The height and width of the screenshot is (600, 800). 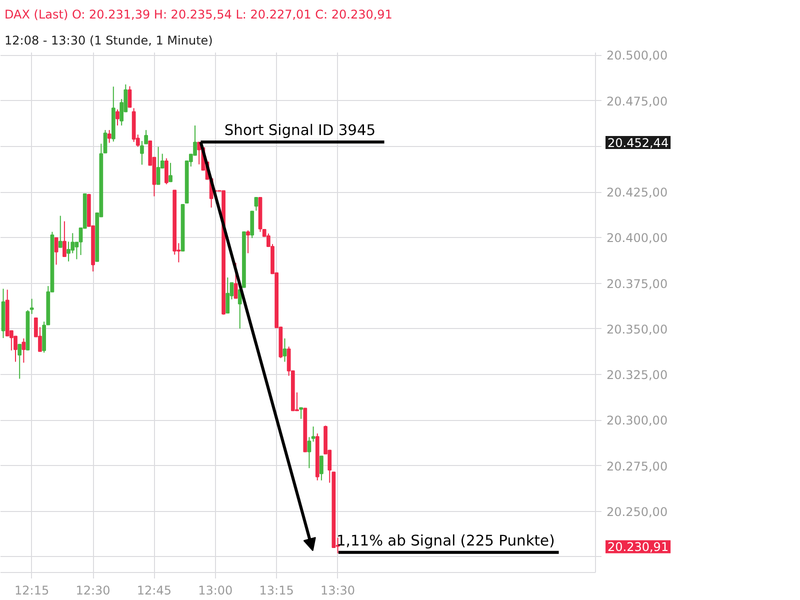 I want to click on y-tick-label: 20.325,00, so click(x=637, y=375).